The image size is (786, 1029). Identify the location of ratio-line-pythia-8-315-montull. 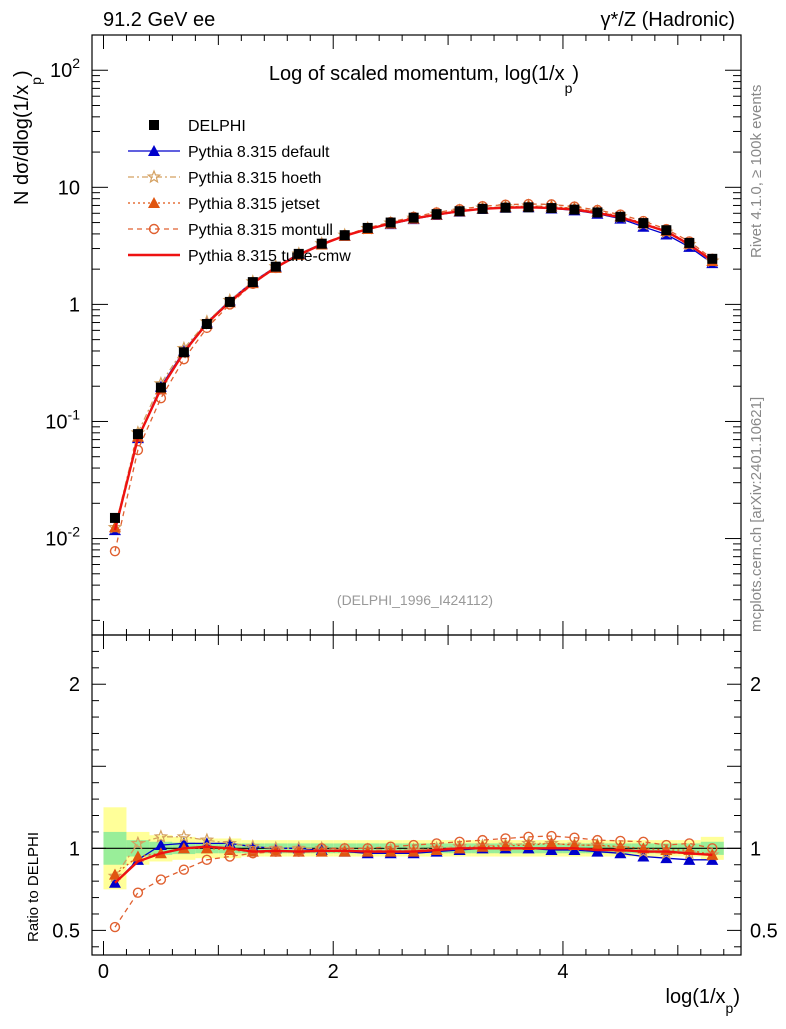
(413, 881).